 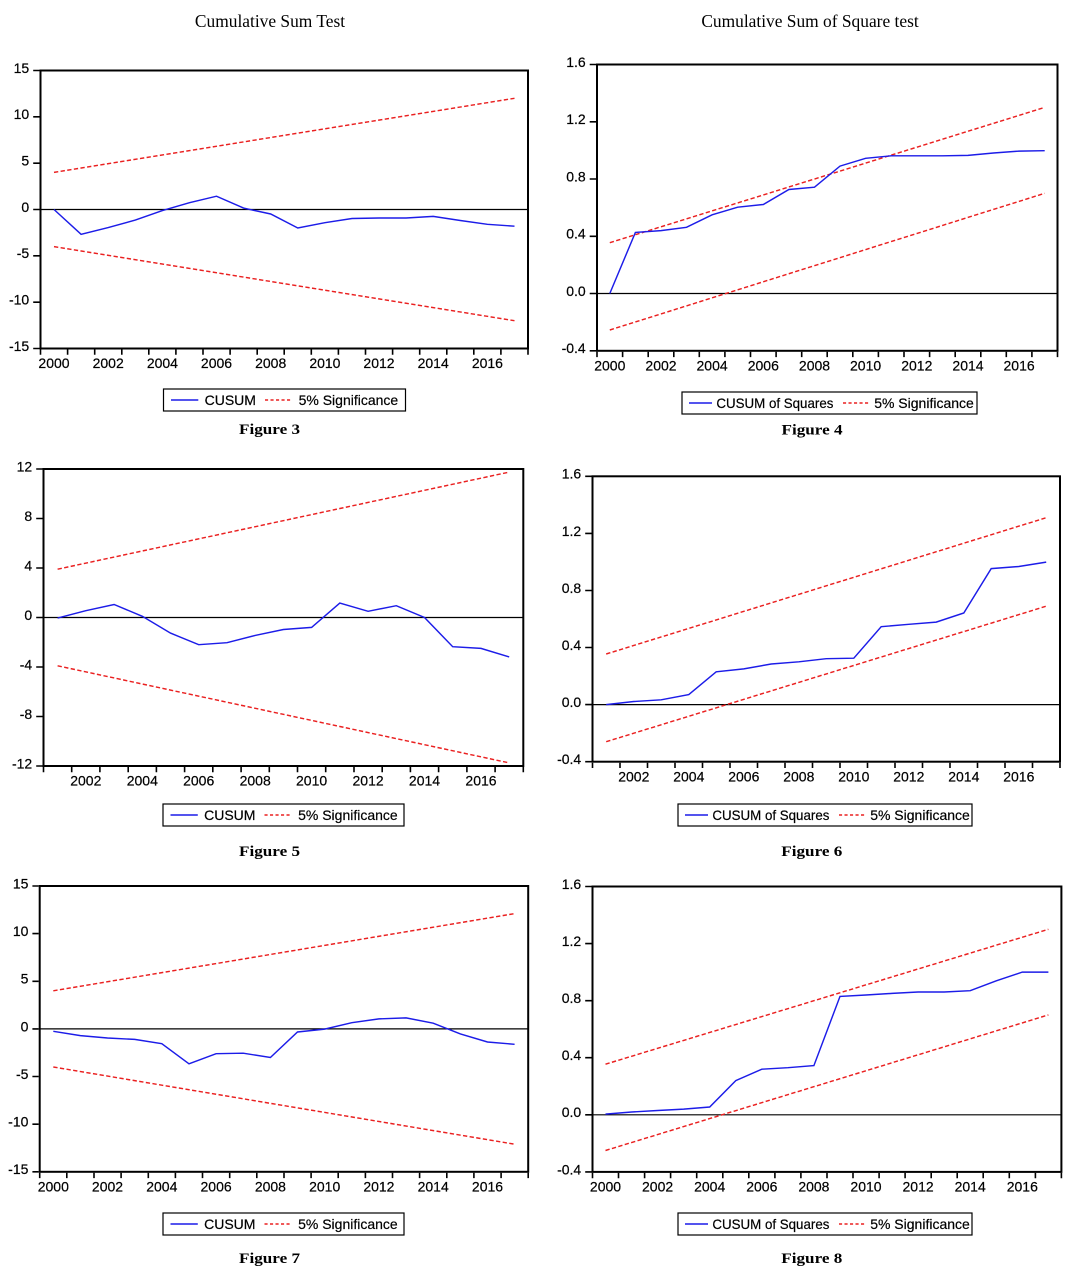 I want to click on svg-text: Figure 7, so click(x=270, y=1259).